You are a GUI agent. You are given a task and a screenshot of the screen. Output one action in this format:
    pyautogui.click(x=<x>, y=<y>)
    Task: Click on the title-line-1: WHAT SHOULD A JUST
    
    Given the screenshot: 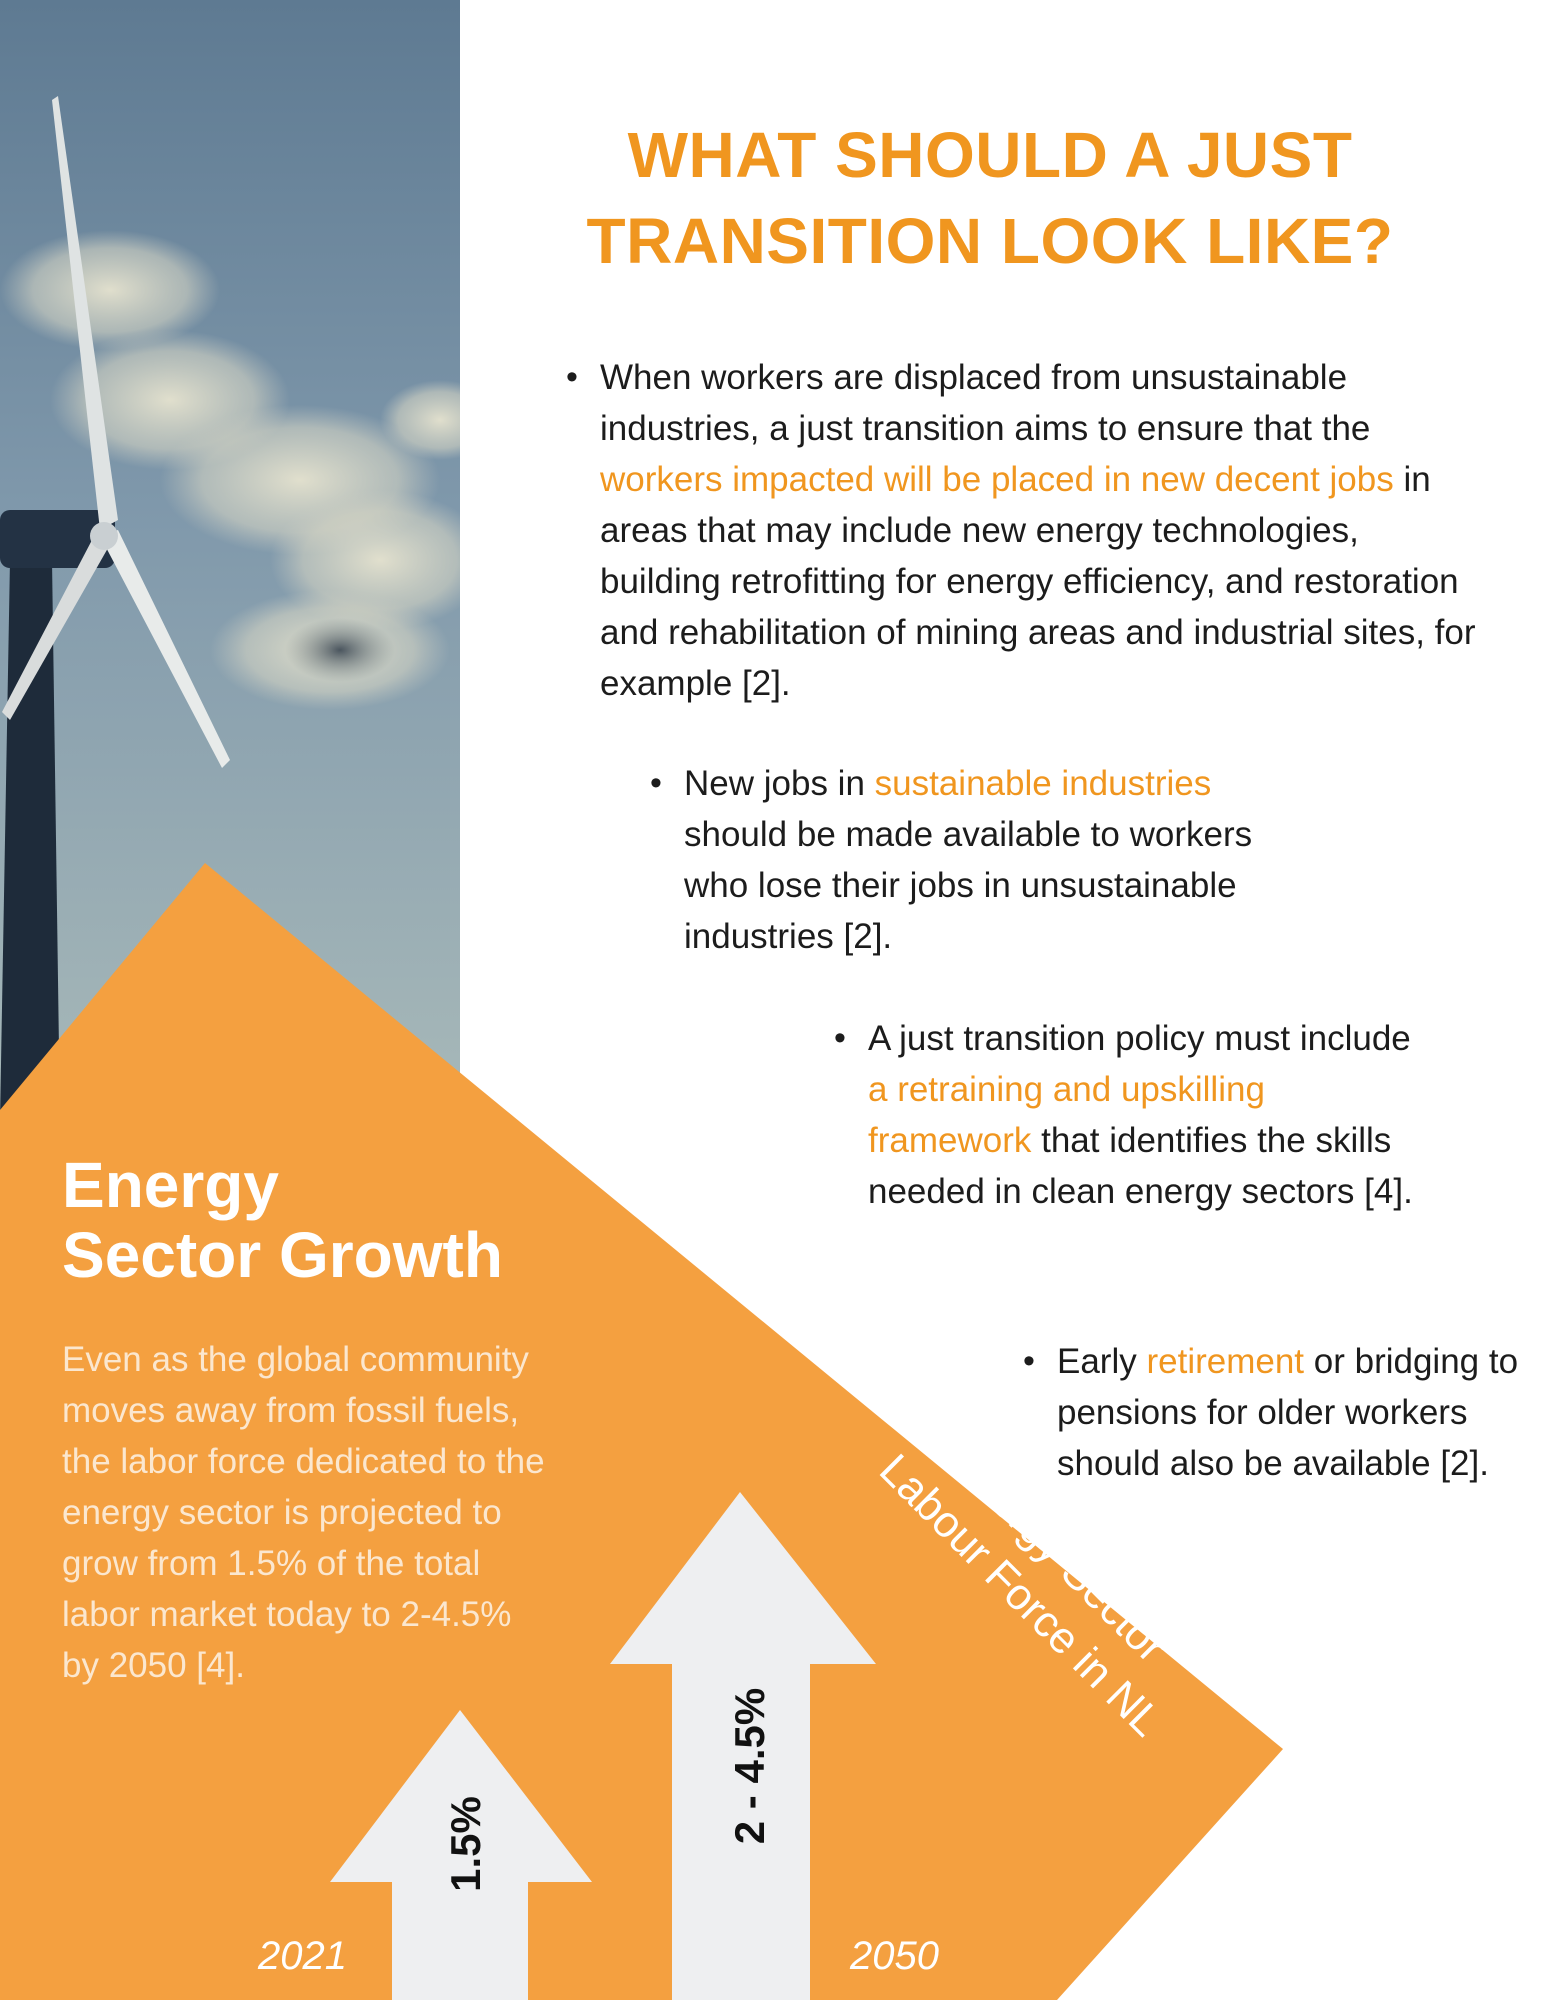 What is the action you would take?
    pyautogui.click(x=990, y=155)
    